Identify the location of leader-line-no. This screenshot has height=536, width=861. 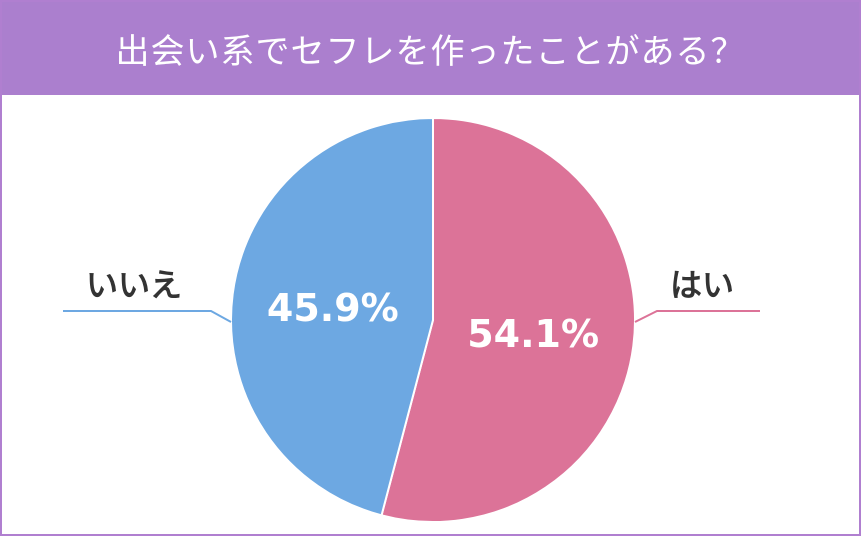
(147, 316).